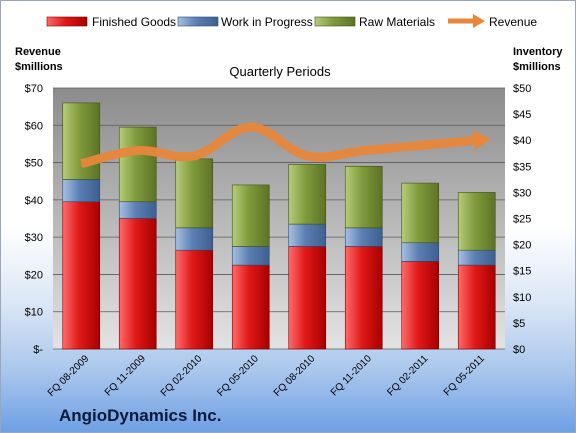  What do you see at coordinates (238, 376) in the screenshot?
I see `x-tick-label: FQ 05-2010` at bounding box center [238, 376].